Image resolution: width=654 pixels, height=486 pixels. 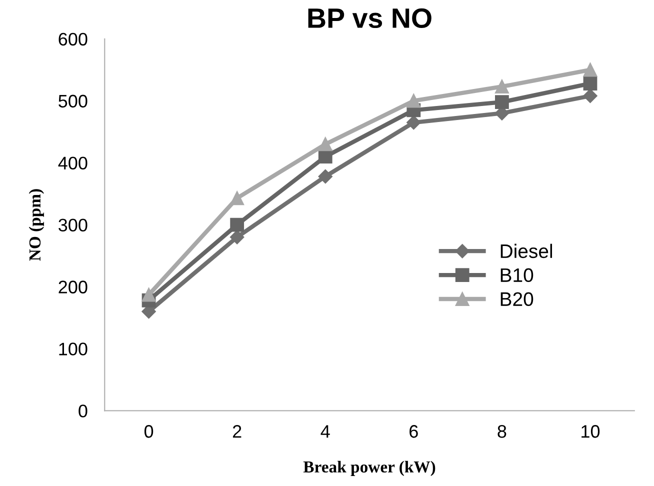 I want to click on legend-label: B10, so click(x=517, y=275).